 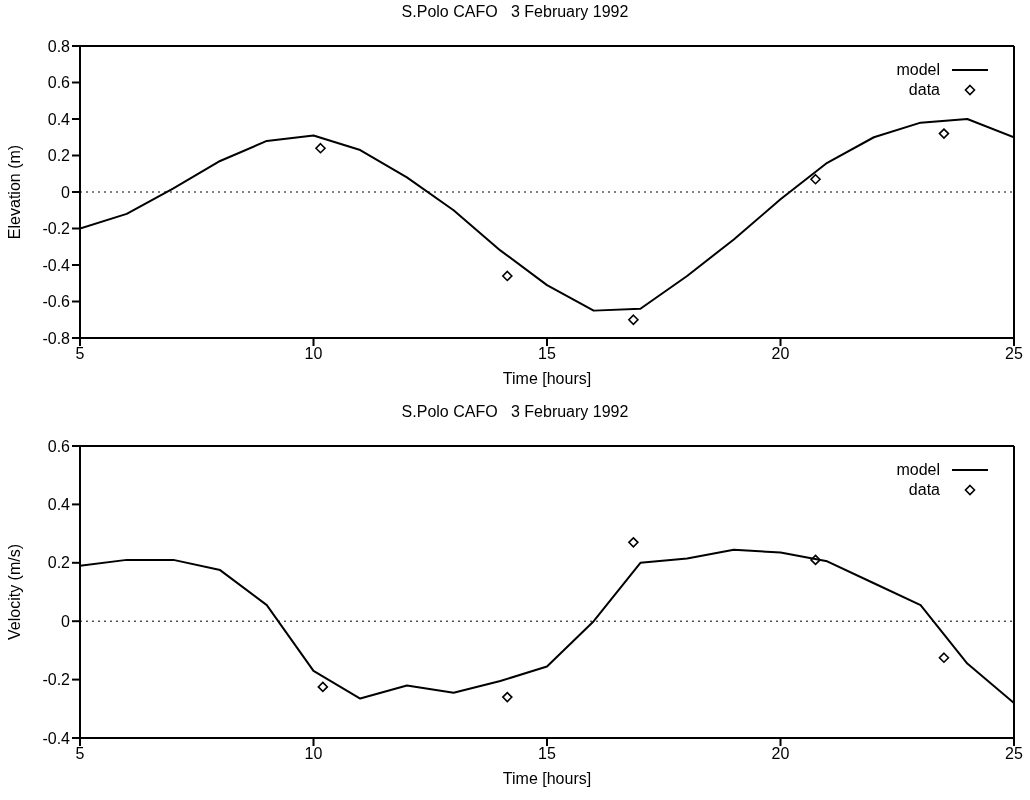 What do you see at coordinates (14, 592) in the screenshot?
I see `y-axis-title: Velocity (m/s)` at bounding box center [14, 592].